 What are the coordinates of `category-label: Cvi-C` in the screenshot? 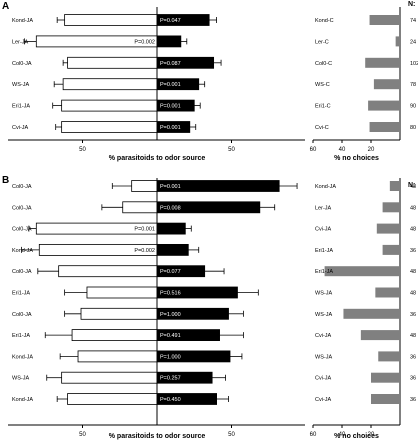 It's located at (322, 128).